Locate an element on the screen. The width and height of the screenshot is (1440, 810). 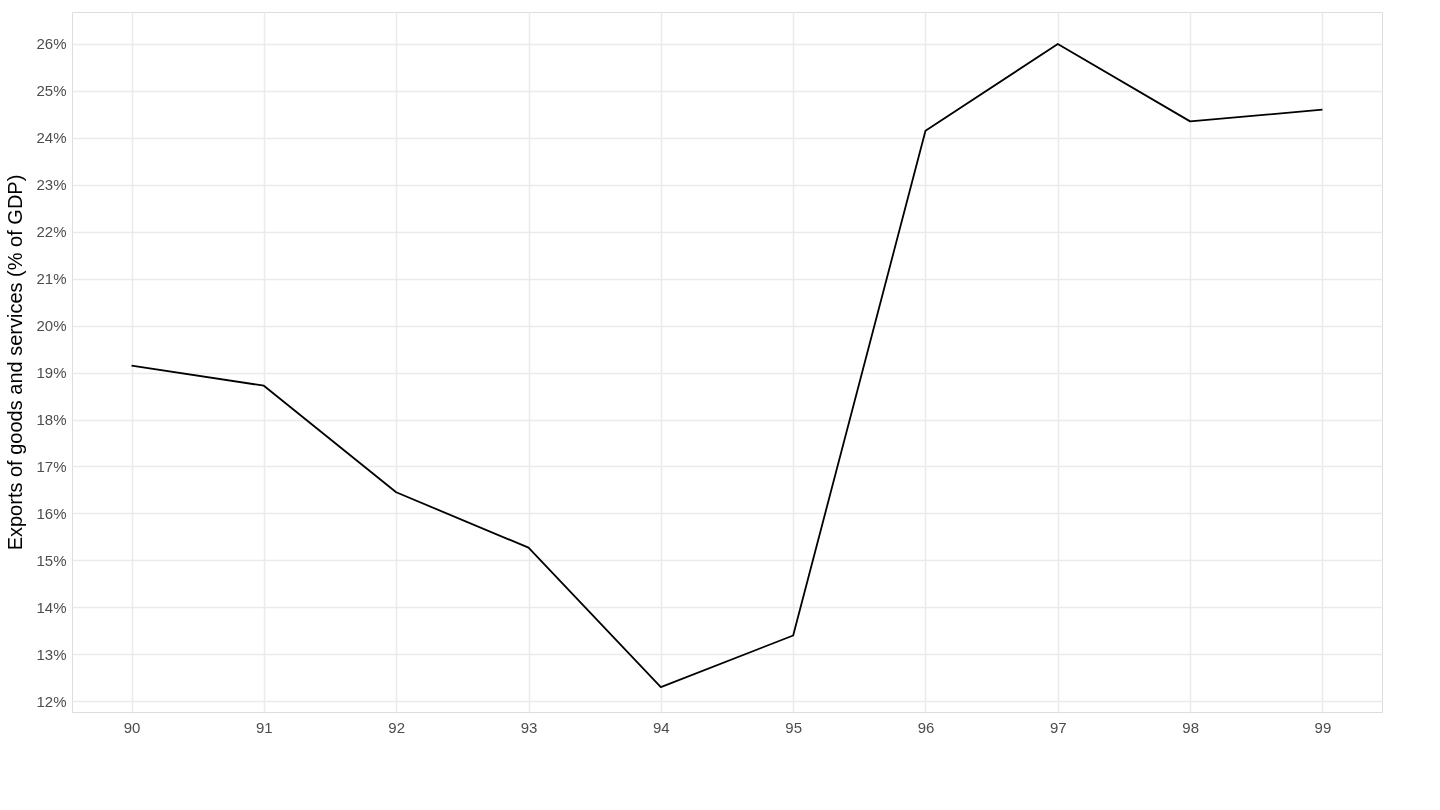
x-tick-label: 95 is located at coordinates (794, 727).